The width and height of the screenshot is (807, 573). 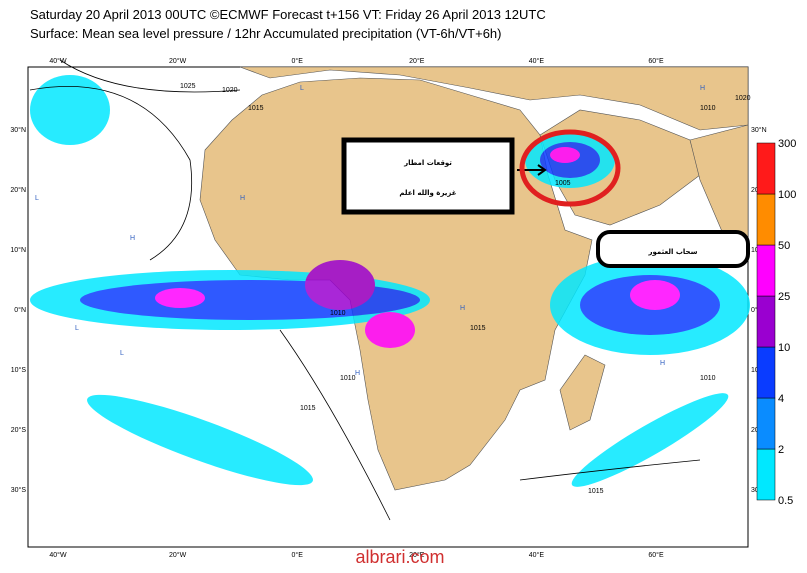 What do you see at coordinates (787, 195) in the screenshot?
I see `colorbar-label: 100` at bounding box center [787, 195].